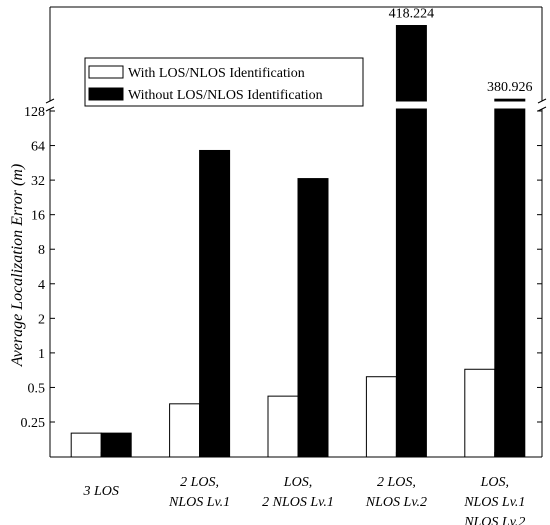 The height and width of the screenshot is (525, 550). I want to click on y-tick-label: 16, so click(38, 216).